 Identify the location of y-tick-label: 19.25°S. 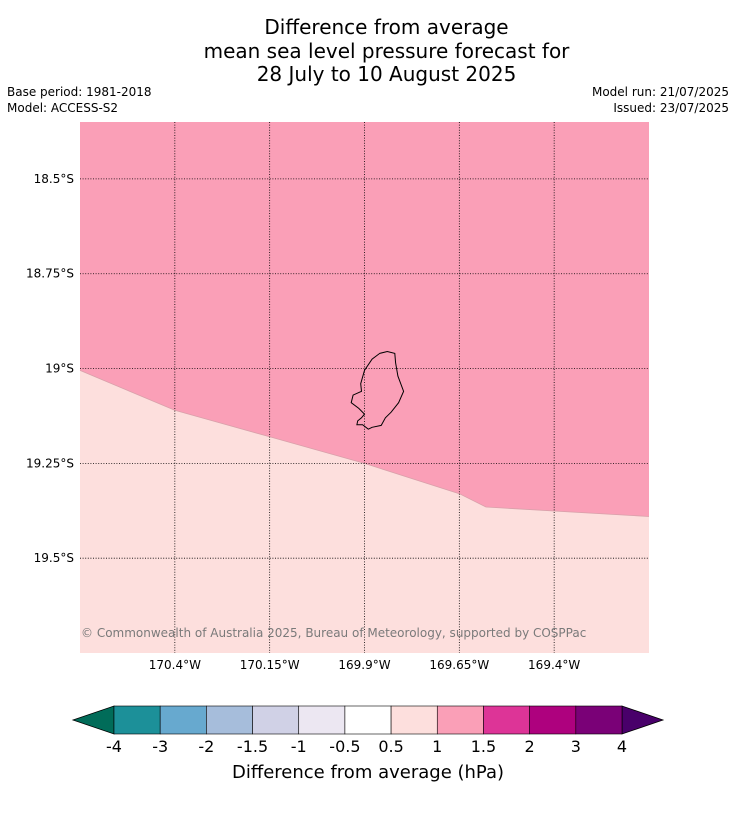
(50, 463).